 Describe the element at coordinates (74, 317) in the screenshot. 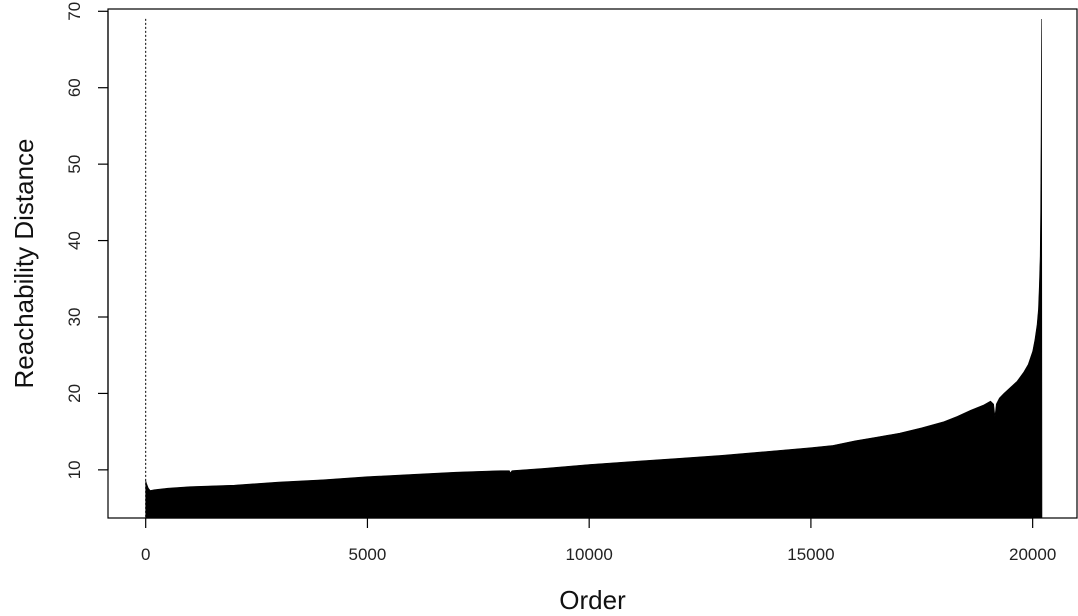

I see `y-tick-label: 30` at that location.